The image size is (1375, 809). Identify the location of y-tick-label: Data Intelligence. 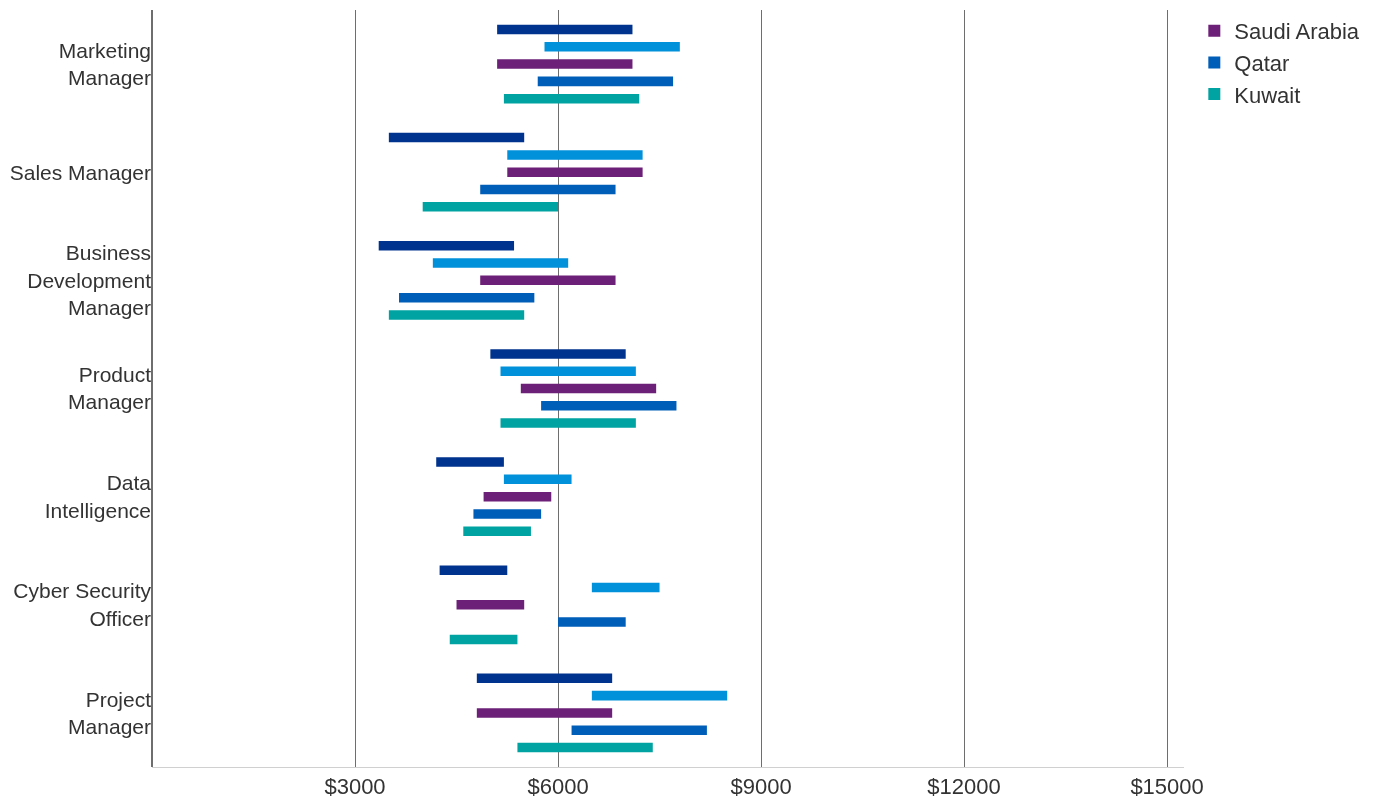
(98, 496).